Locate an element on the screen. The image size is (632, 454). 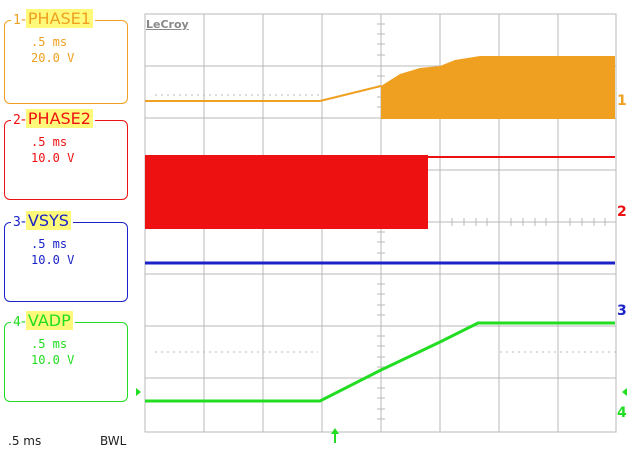
channel-3-name: VSYS is located at coordinates (48, 220).